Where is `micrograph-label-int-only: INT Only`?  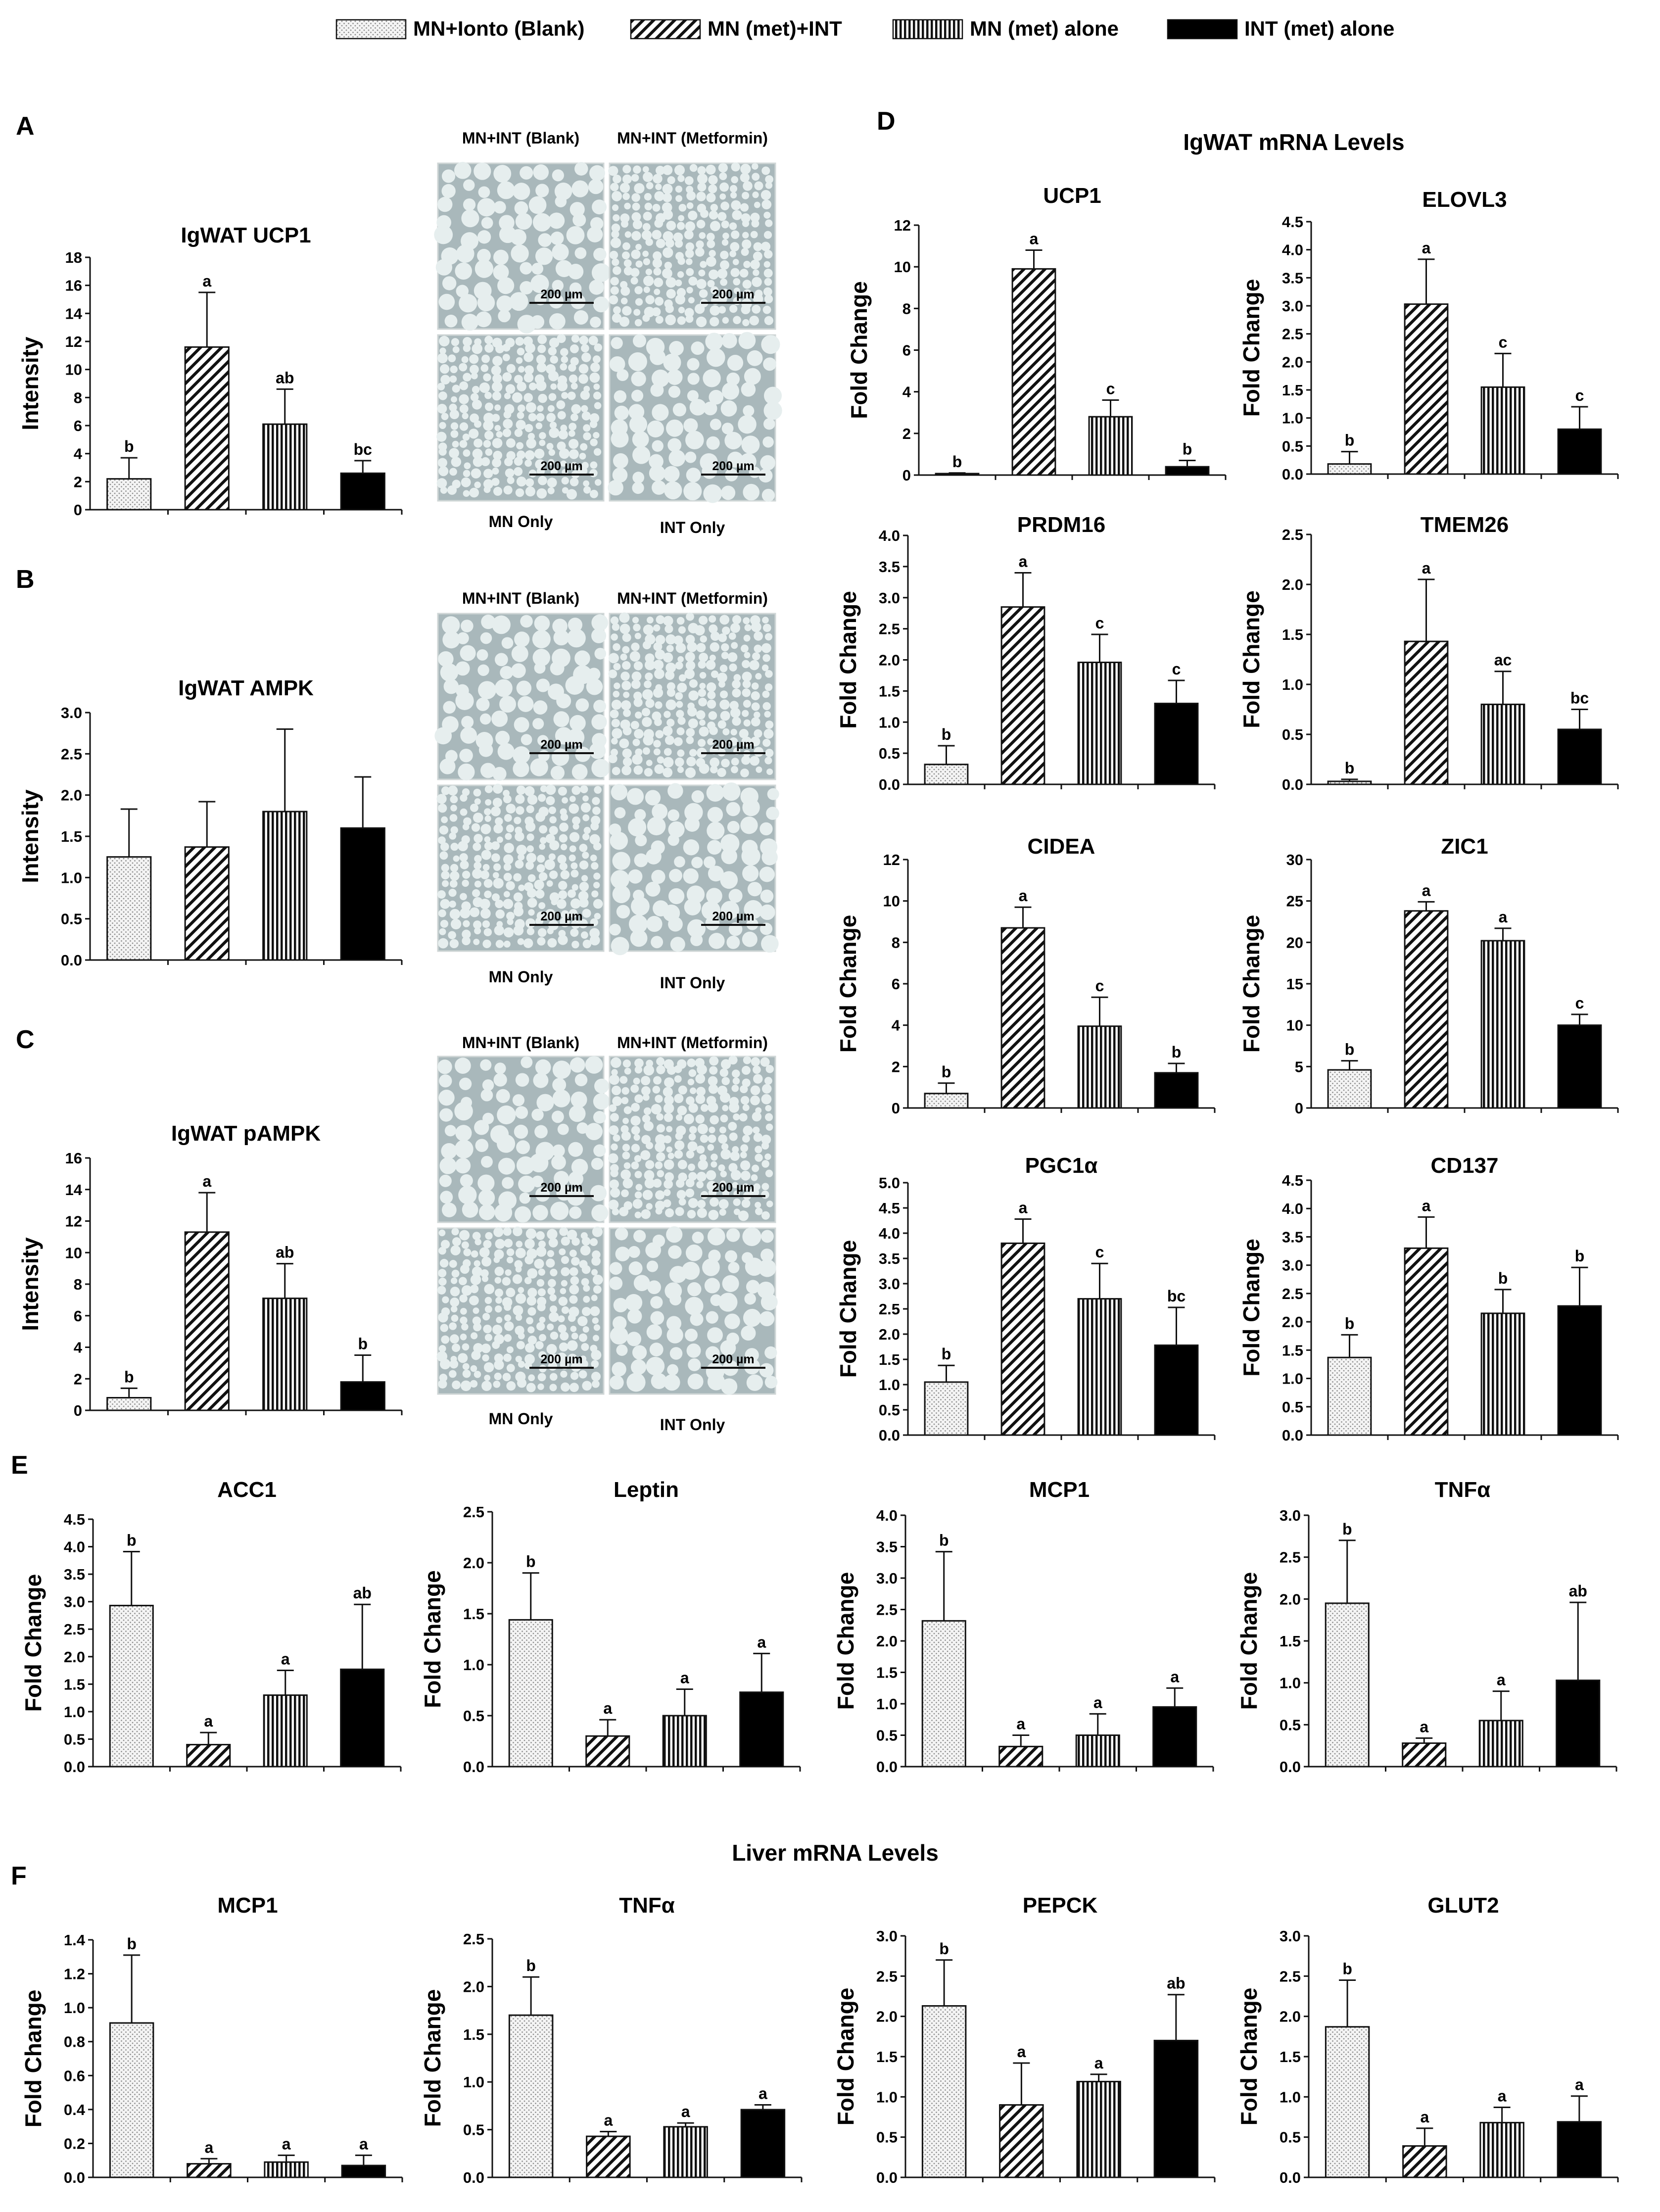
micrograph-label-int-only: INT Only is located at coordinates (692, 1425).